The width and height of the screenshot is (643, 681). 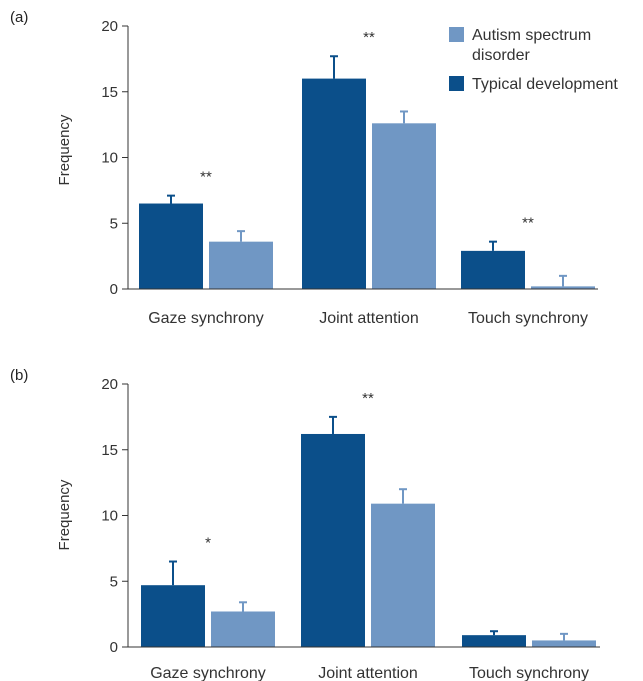 What do you see at coordinates (501, 55) in the screenshot?
I see `legend-label-asd-line2: disorder` at bounding box center [501, 55].